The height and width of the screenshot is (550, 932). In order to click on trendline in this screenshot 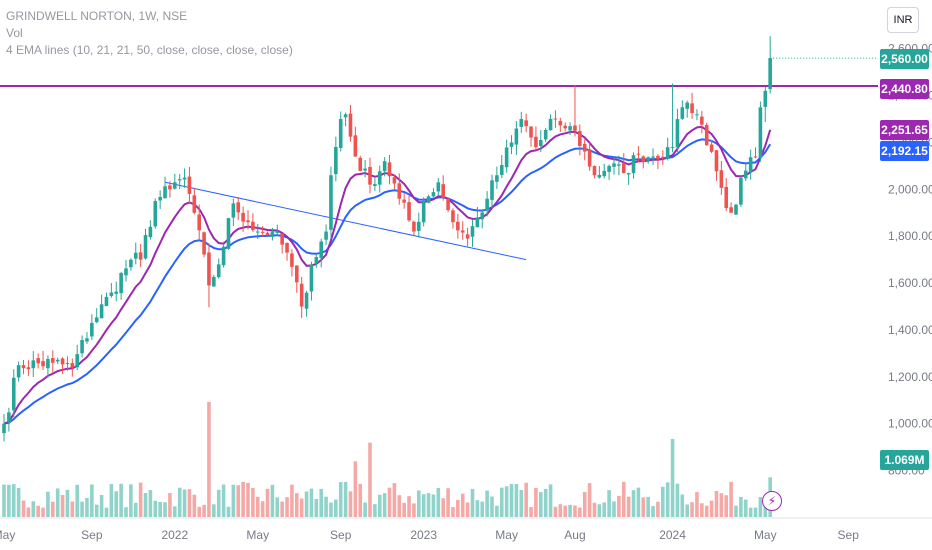, I will do `click(345, 221)`.